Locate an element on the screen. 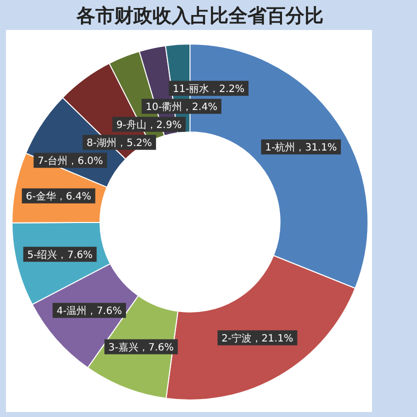 Image resolution: width=417 pixels, height=417 pixels. slice-label: 8-湖州 is located at coordinates (101, 142).